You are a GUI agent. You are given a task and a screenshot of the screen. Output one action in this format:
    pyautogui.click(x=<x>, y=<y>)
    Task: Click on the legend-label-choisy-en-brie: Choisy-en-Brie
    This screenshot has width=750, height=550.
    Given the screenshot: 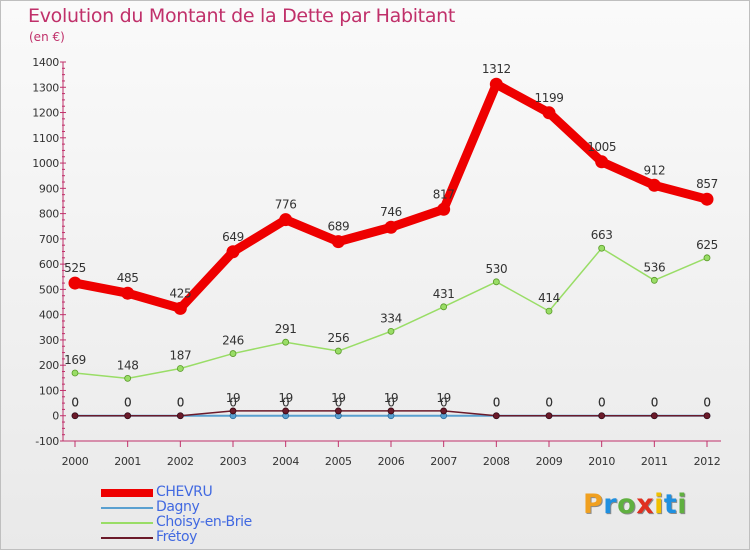 What is the action you would take?
    pyautogui.click(x=204, y=522)
    